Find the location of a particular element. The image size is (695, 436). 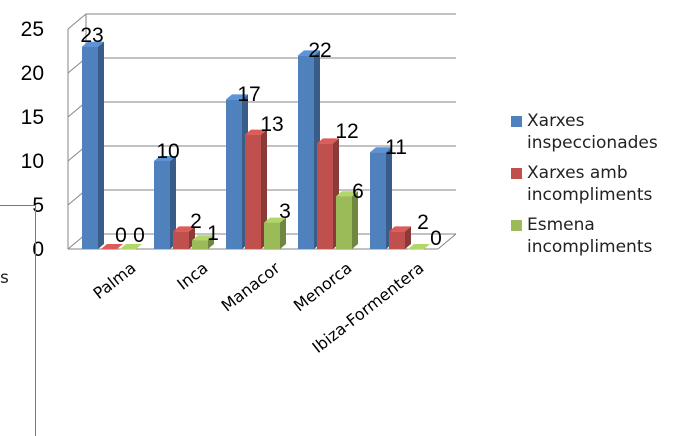

y-tick-label: 0 is located at coordinates (38, 249).